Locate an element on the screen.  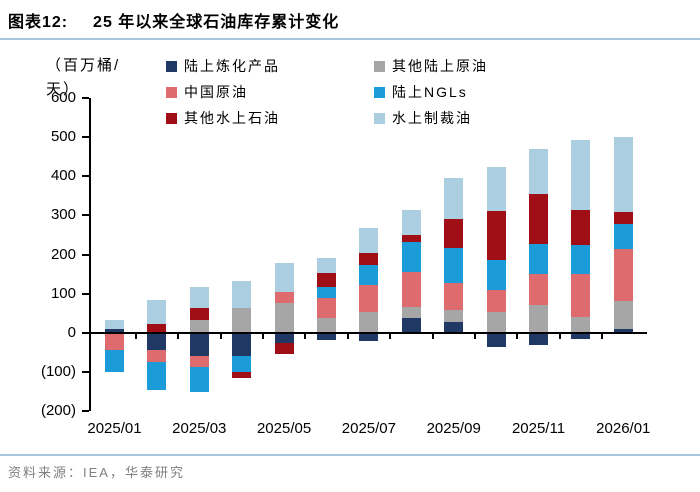
y-axis-unit: （百万桶/天） is located at coordinates (83, 77).